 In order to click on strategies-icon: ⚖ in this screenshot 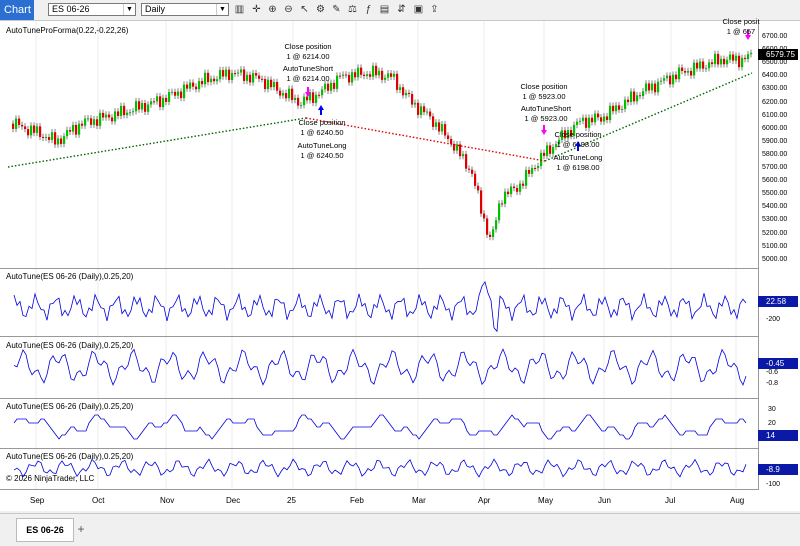, I will do `click(352, 9)`.